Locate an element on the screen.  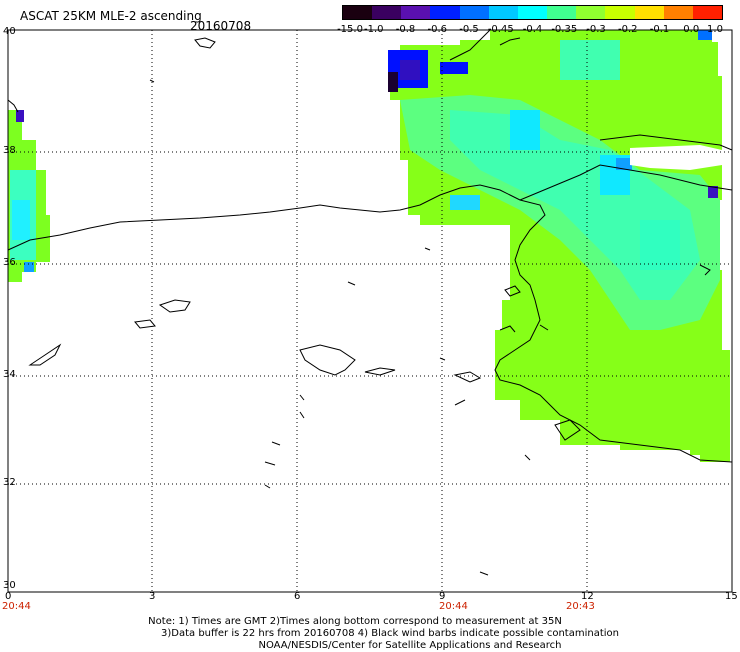
colorbar-label: -0.6 is located at coordinates (437, 29).